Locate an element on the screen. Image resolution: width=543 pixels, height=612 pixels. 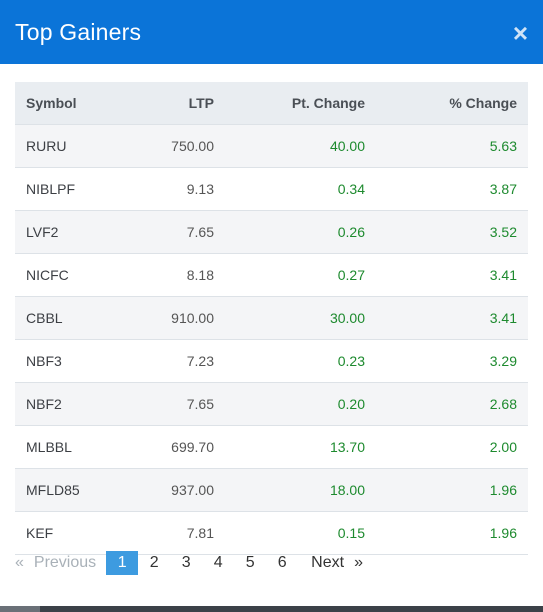
next-page-button: Next » is located at coordinates (337, 563).